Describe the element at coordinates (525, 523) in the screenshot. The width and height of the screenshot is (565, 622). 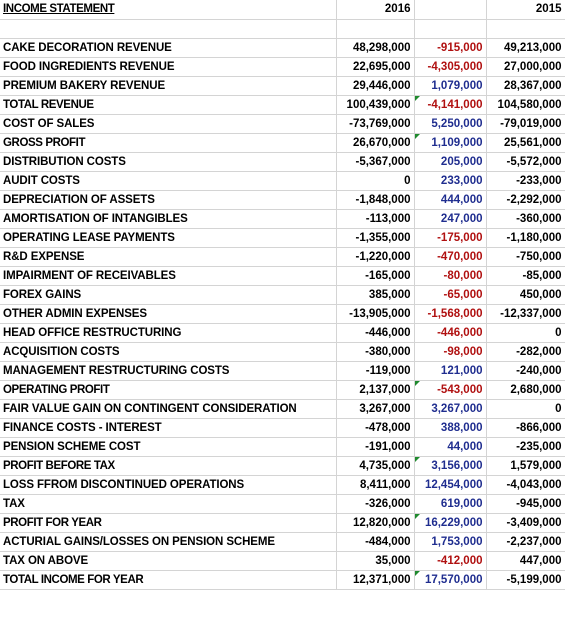
I see `value-2015-cell: -3,409,000` at that location.